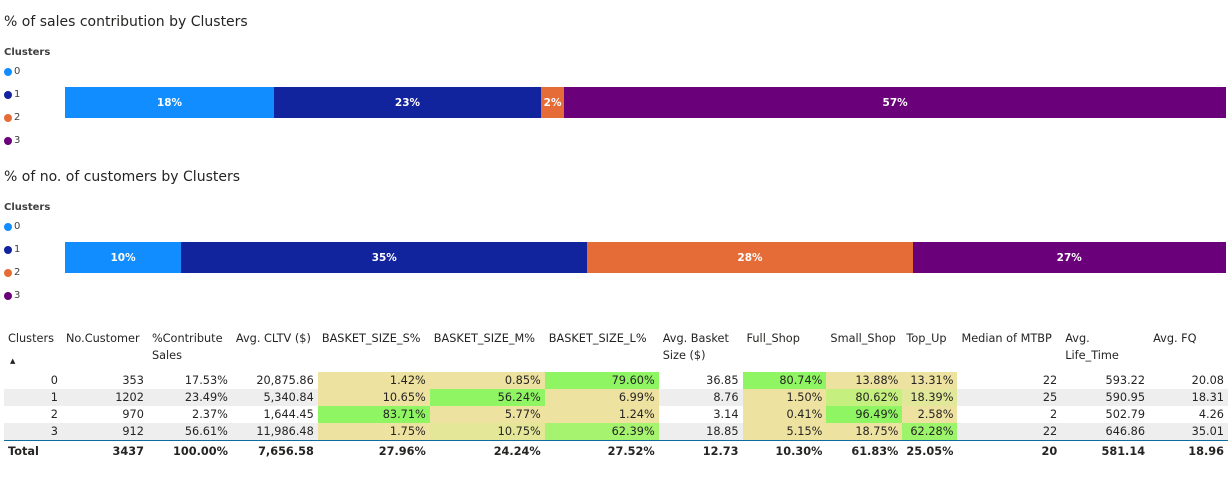 The width and height of the screenshot is (1231, 495). What do you see at coordinates (189, 451) in the screenshot?
I see `total-cell: 100.00%` at bounding box center [189, 451].